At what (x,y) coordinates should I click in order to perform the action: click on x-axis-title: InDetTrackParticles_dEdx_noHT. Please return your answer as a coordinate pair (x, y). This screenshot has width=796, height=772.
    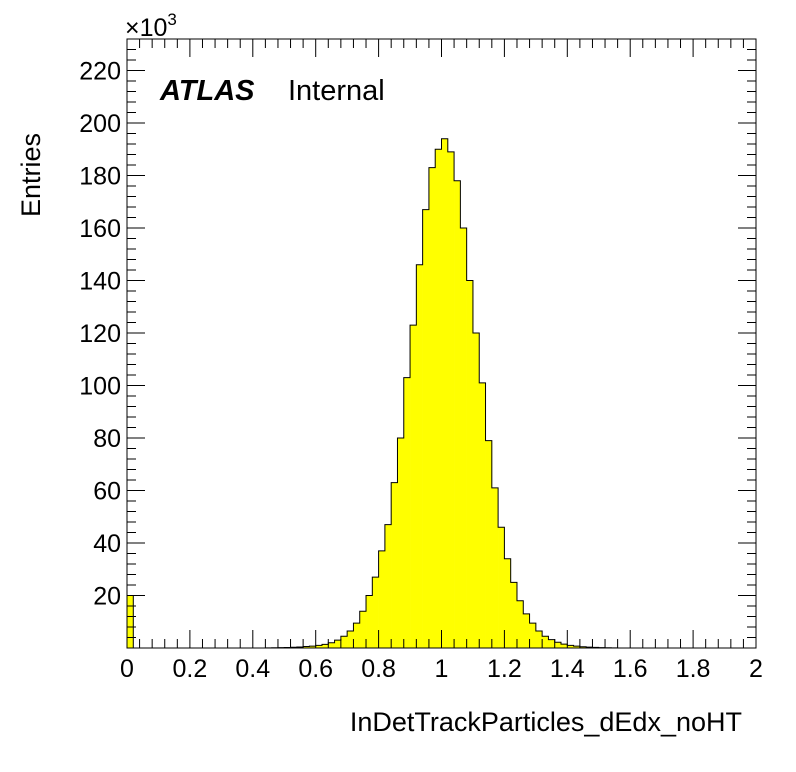
    Looking at the image, I should click on (546, 722).